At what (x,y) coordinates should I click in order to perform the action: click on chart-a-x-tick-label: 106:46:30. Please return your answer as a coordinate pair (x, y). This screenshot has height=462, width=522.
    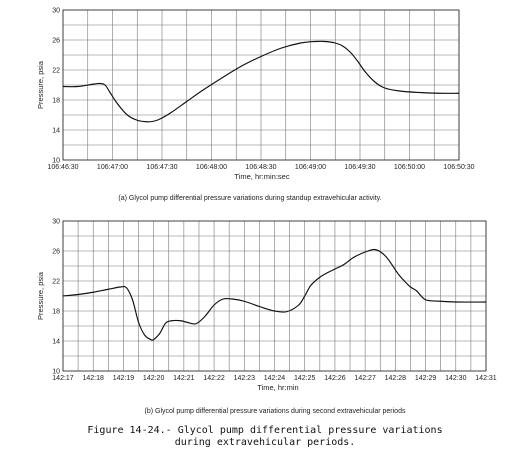
    Looking at the image, I should click on (62, 167).